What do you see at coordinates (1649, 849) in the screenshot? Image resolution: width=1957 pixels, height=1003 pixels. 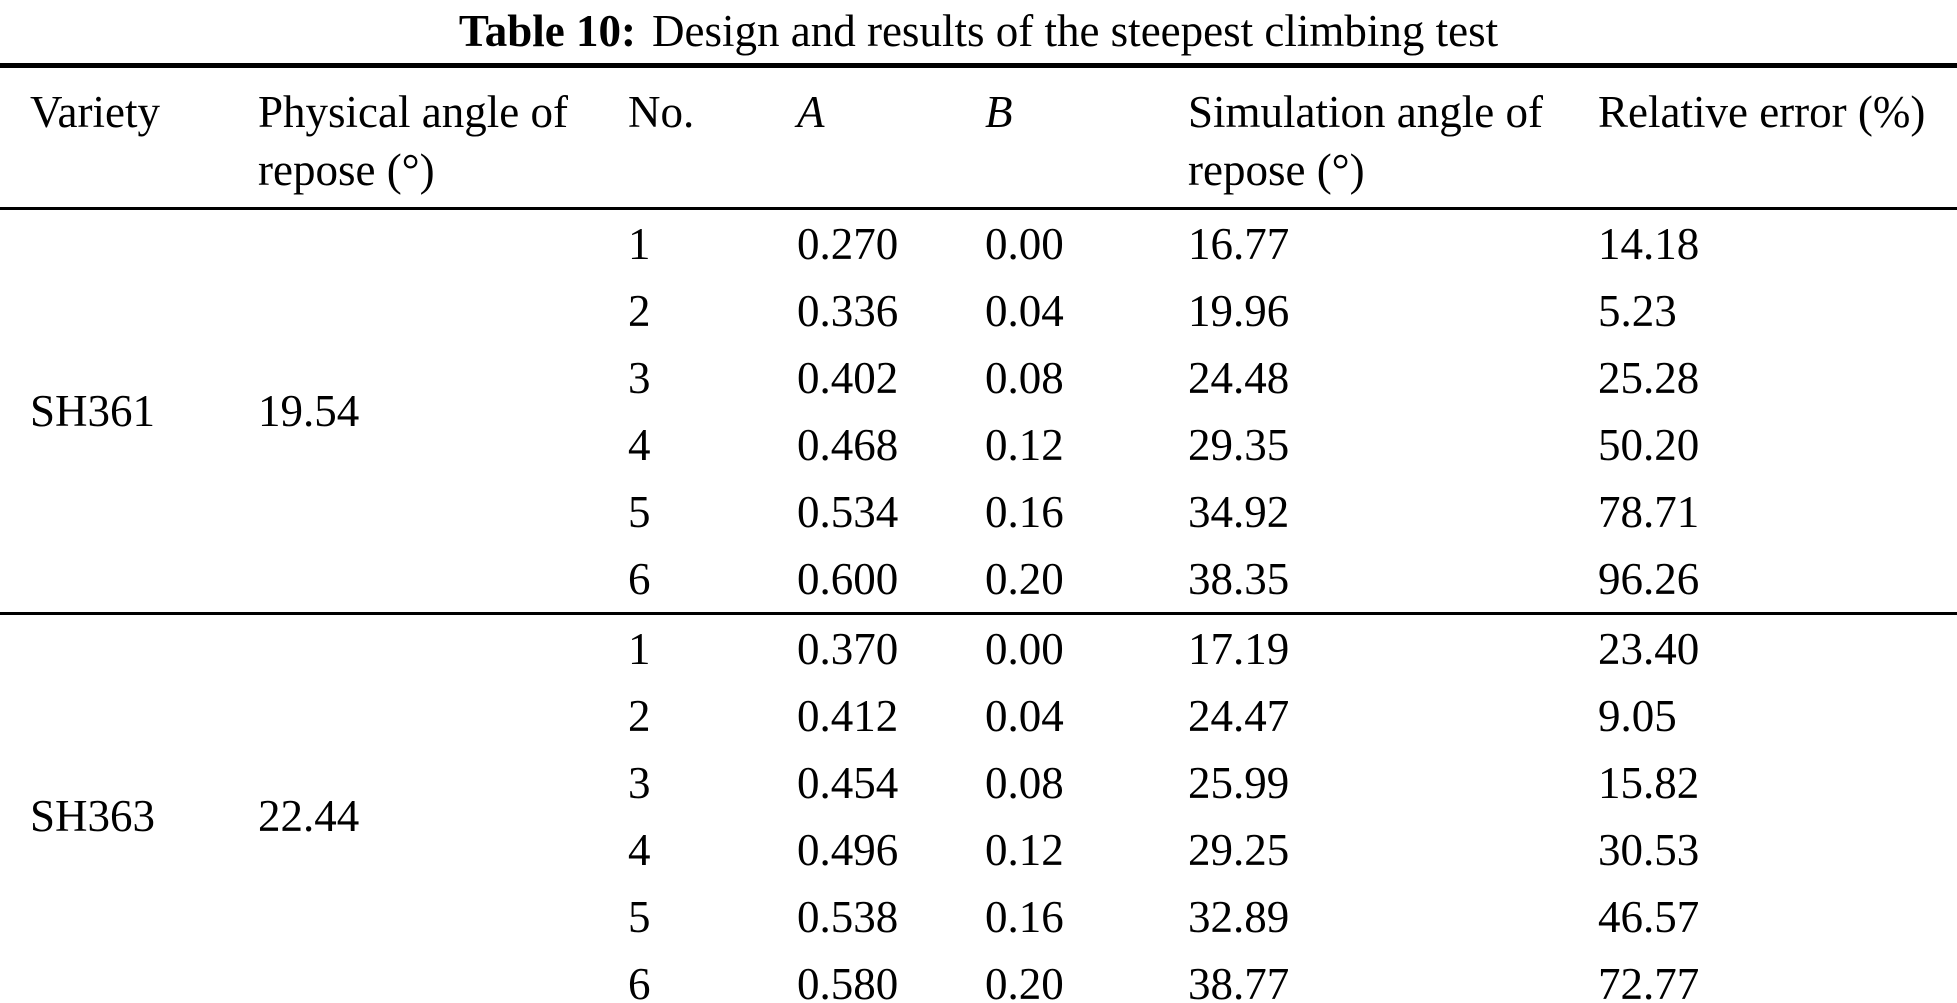 I see `relative-error-cell: 30.53` at bounding box center [1649, 849].